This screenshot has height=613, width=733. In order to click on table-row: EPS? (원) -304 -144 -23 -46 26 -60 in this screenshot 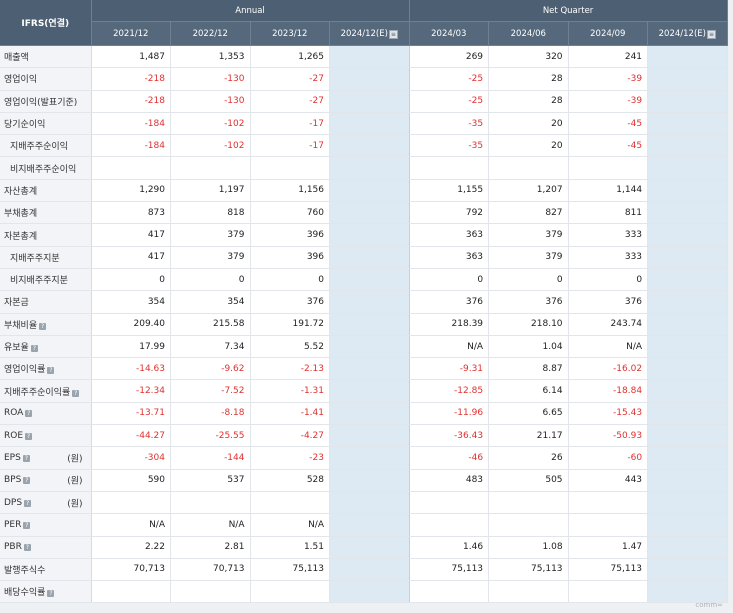, I will do `click(364, 458)`.